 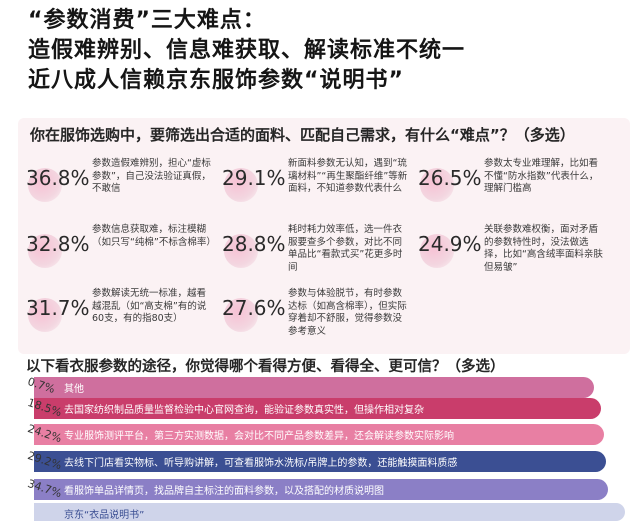 What do you see at coordinates (247, 50) in the screenshot?
I see `title-line-2: 造假难辨别、信息难获取、解读标准不统一` at bounding box center [247, 50].